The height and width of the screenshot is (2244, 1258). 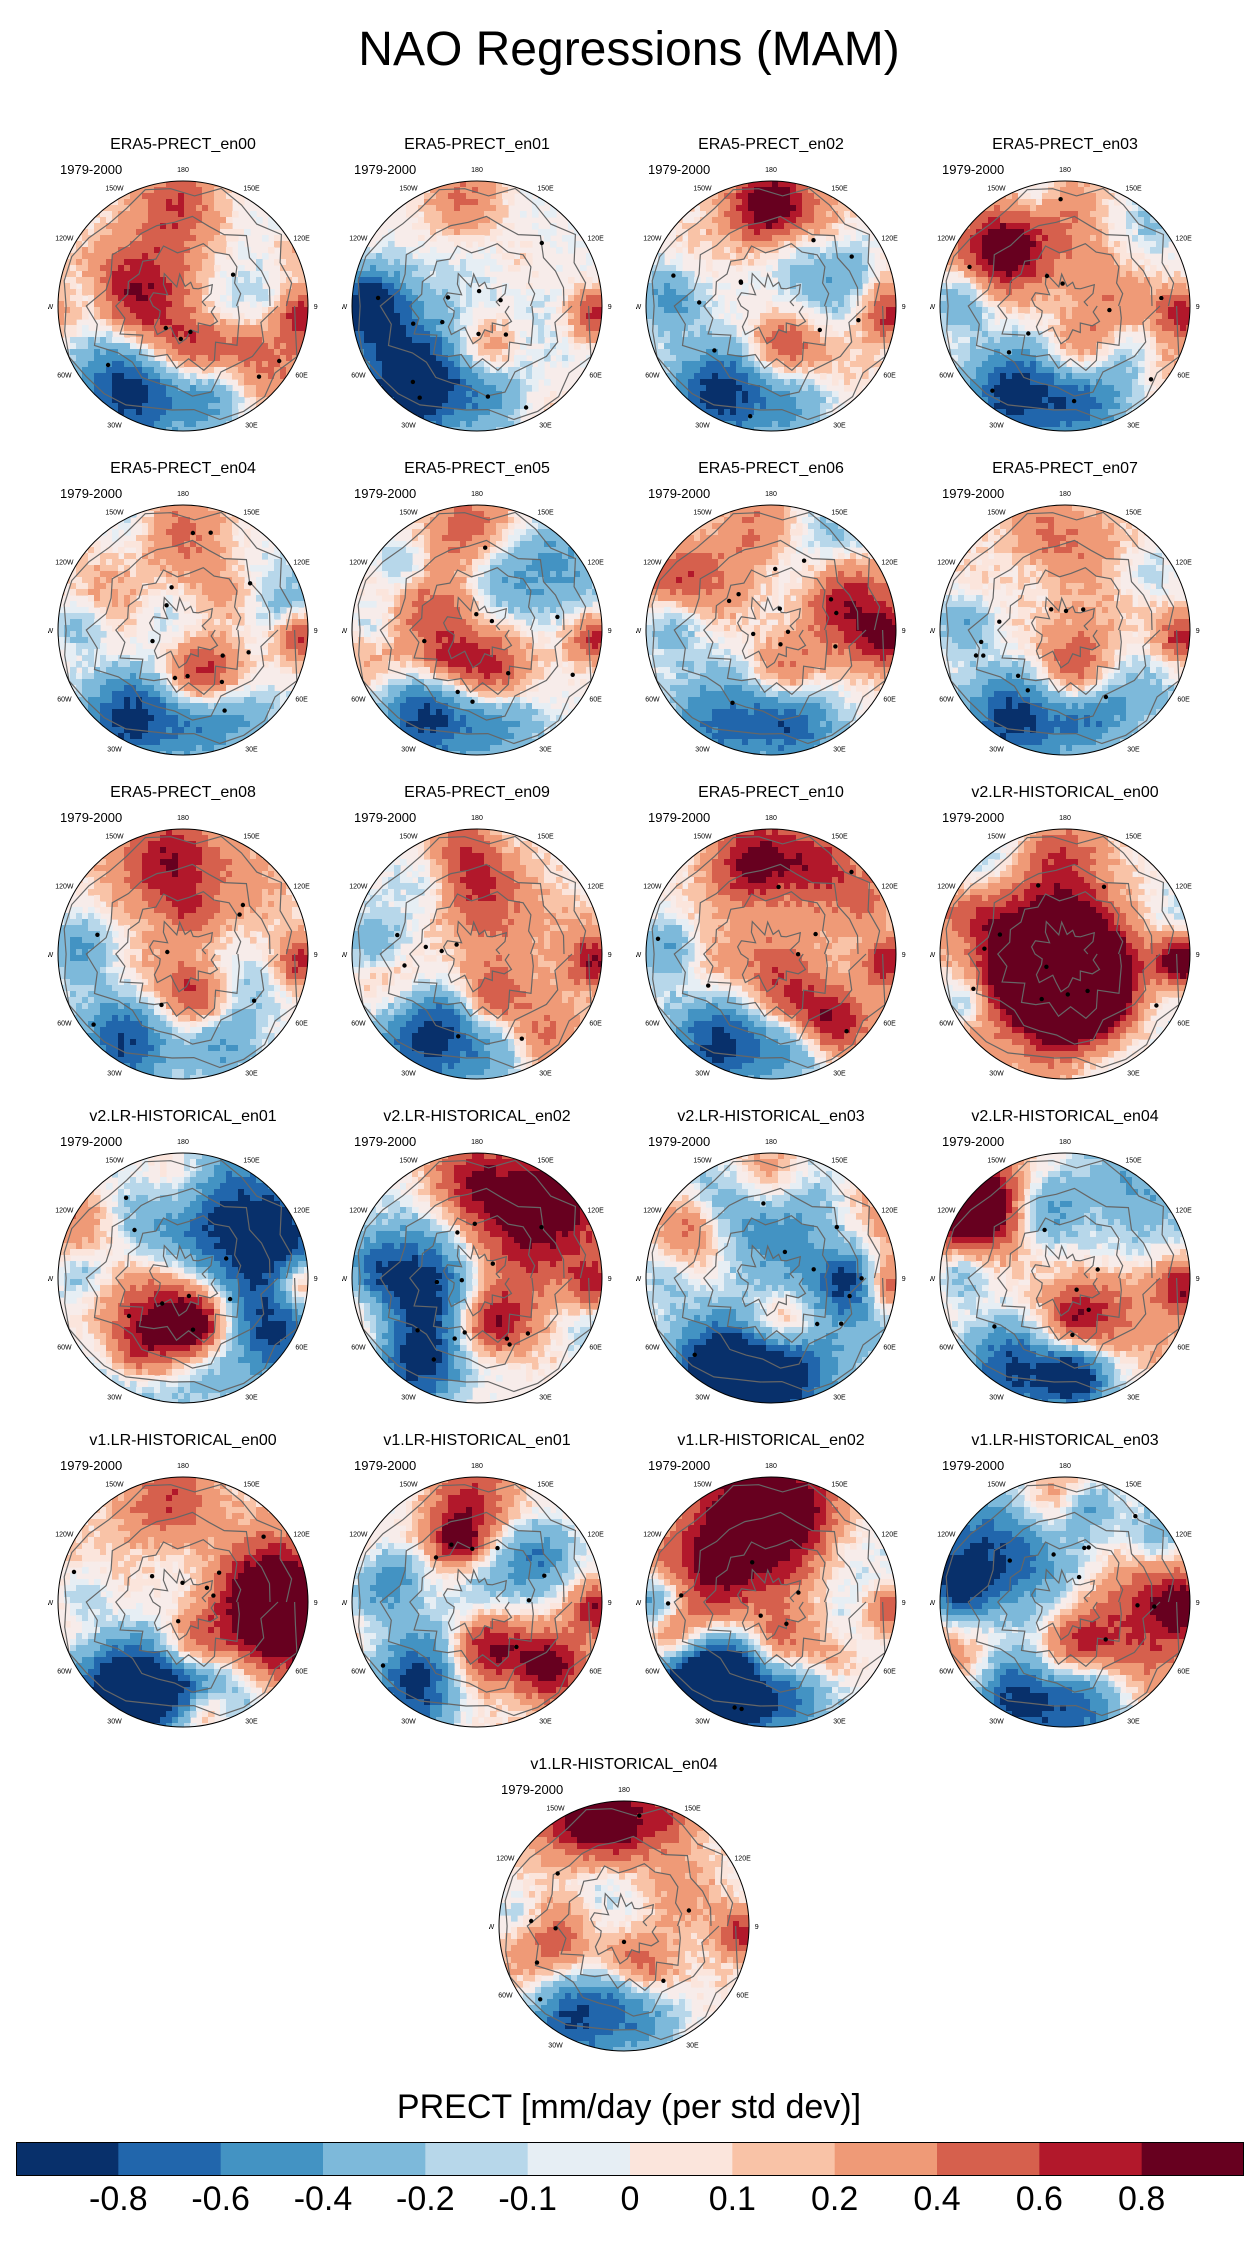 What do you see at coordinates (91, 169) in the screenshot?
I see `panel-period: 1979-2000` at bounding box center [91, 169].